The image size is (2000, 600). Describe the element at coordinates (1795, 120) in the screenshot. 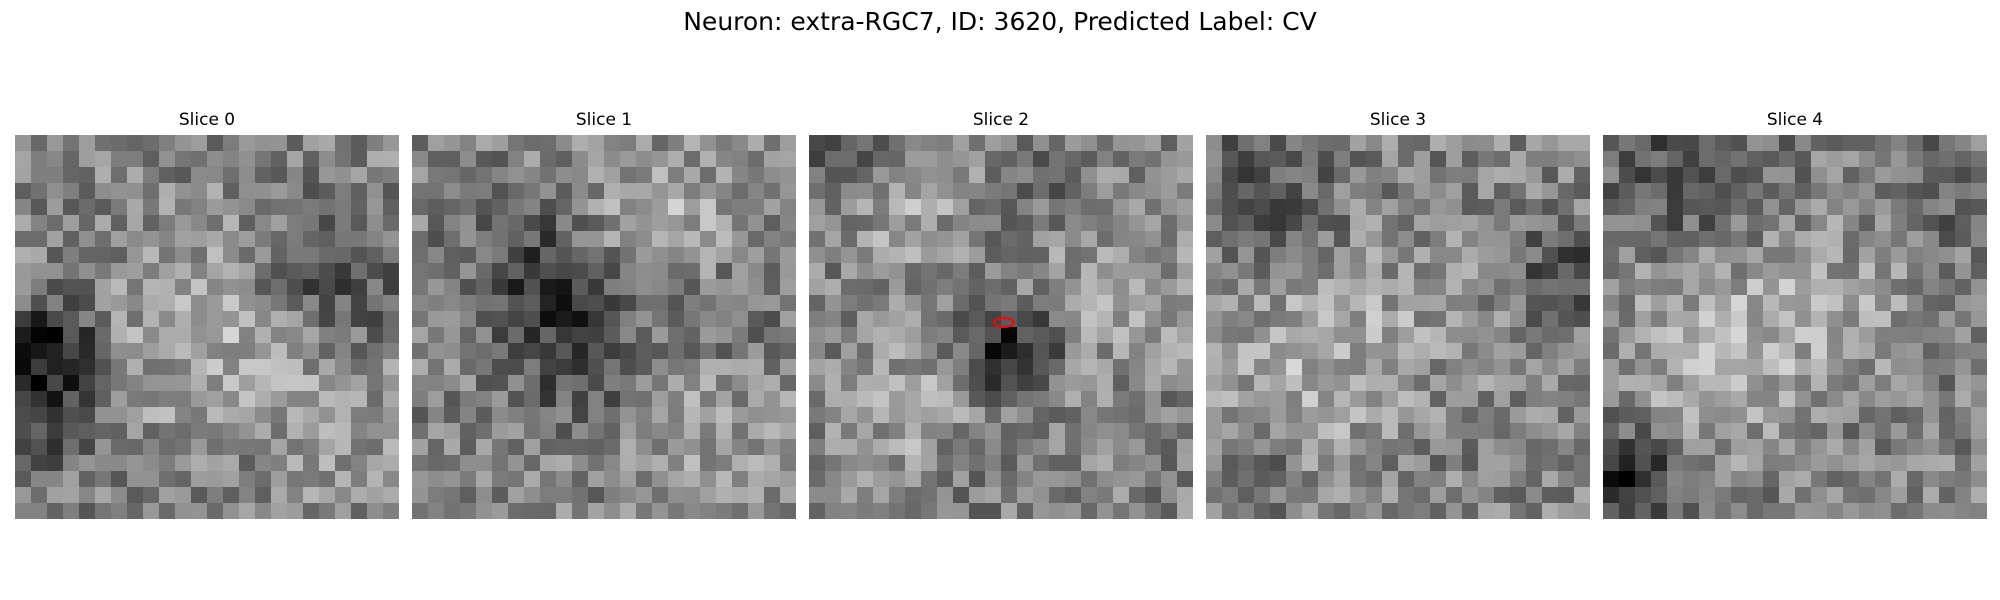

I see `slice-title: Slice 4` at that location.